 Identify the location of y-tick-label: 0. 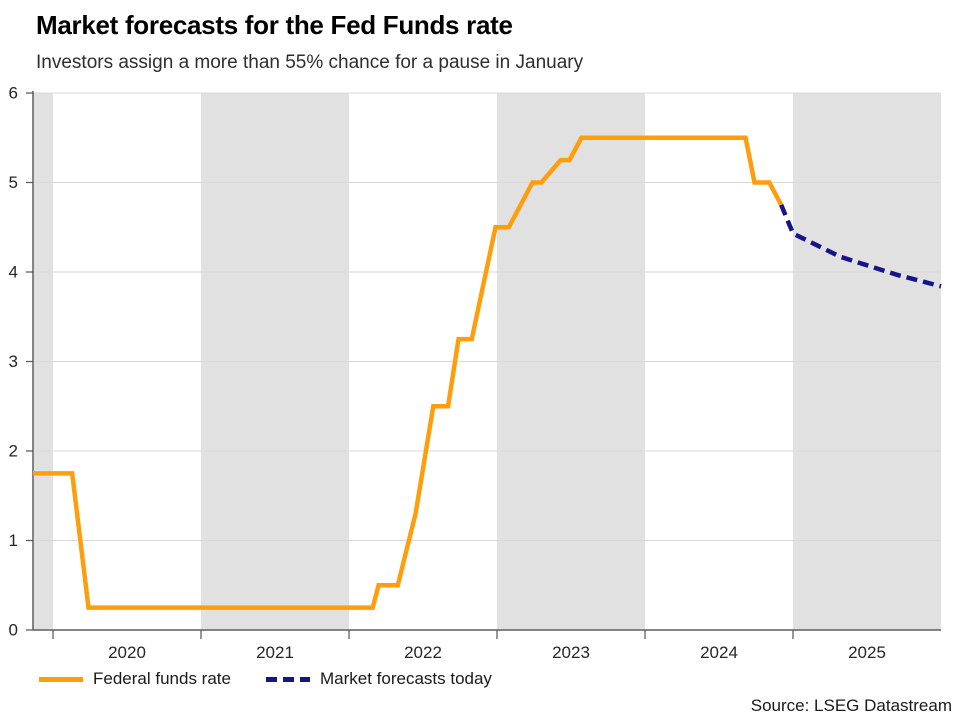
(13, 630).